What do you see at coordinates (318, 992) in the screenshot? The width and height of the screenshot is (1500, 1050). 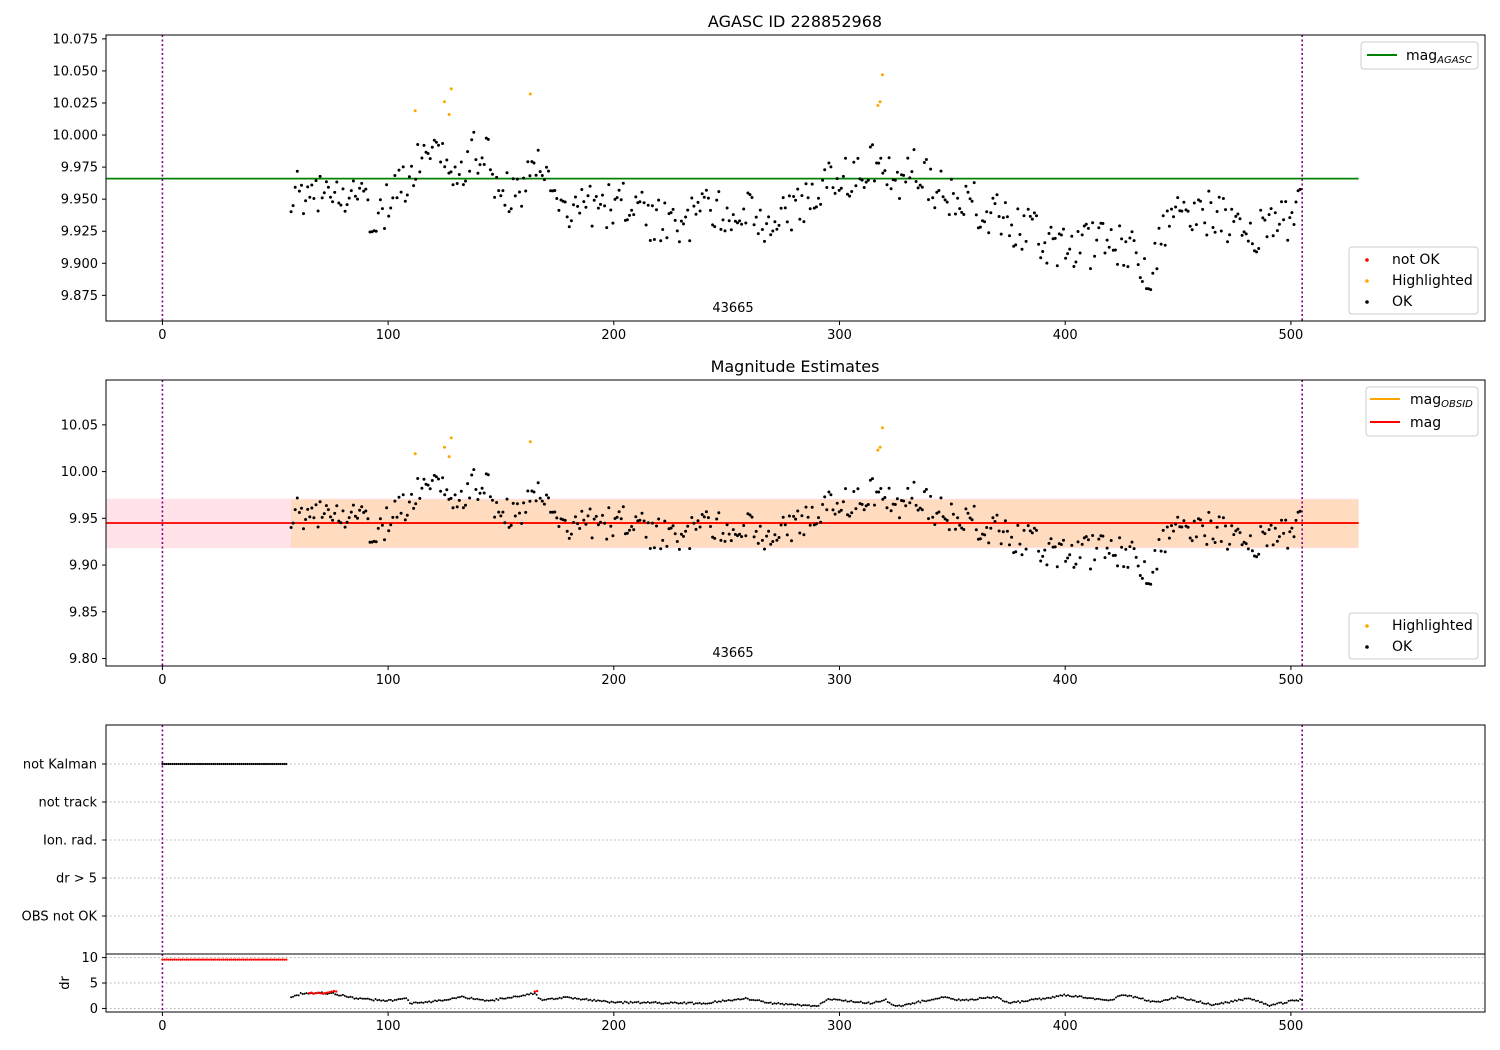 I see `dr-red-point` at bounding box center [318, 992].